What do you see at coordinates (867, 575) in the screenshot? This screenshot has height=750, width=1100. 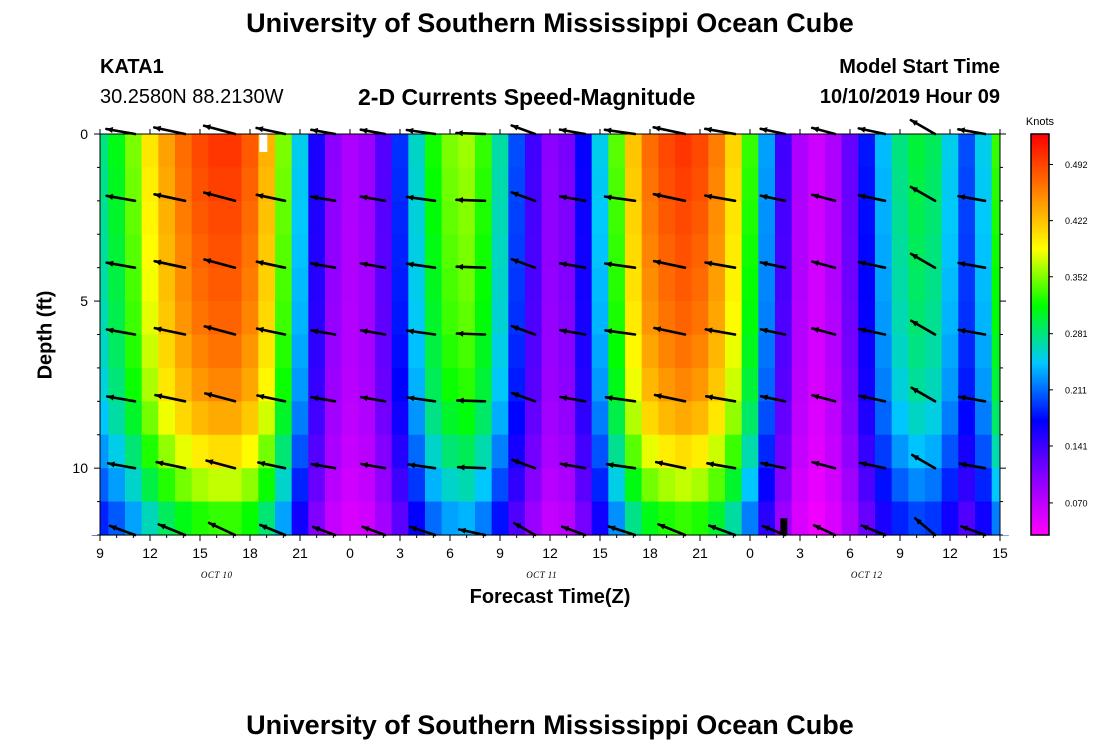 I see `date-label: OCT 12` at bounding box center [867, 575].